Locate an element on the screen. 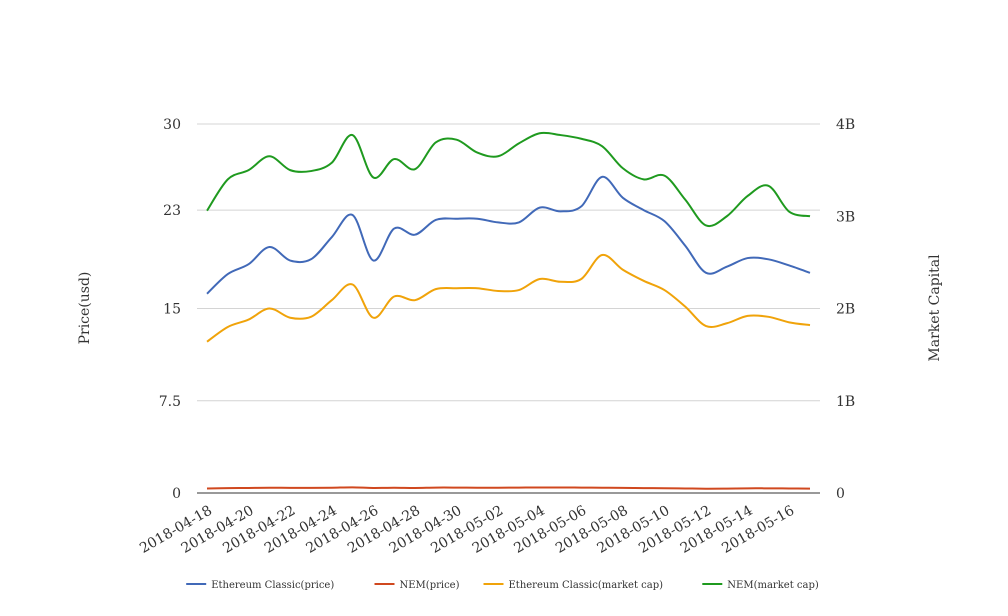 The height and width of the screenshot is (616, 1008). right-y-tick-label: 0 is located at coordinates (840, 494).